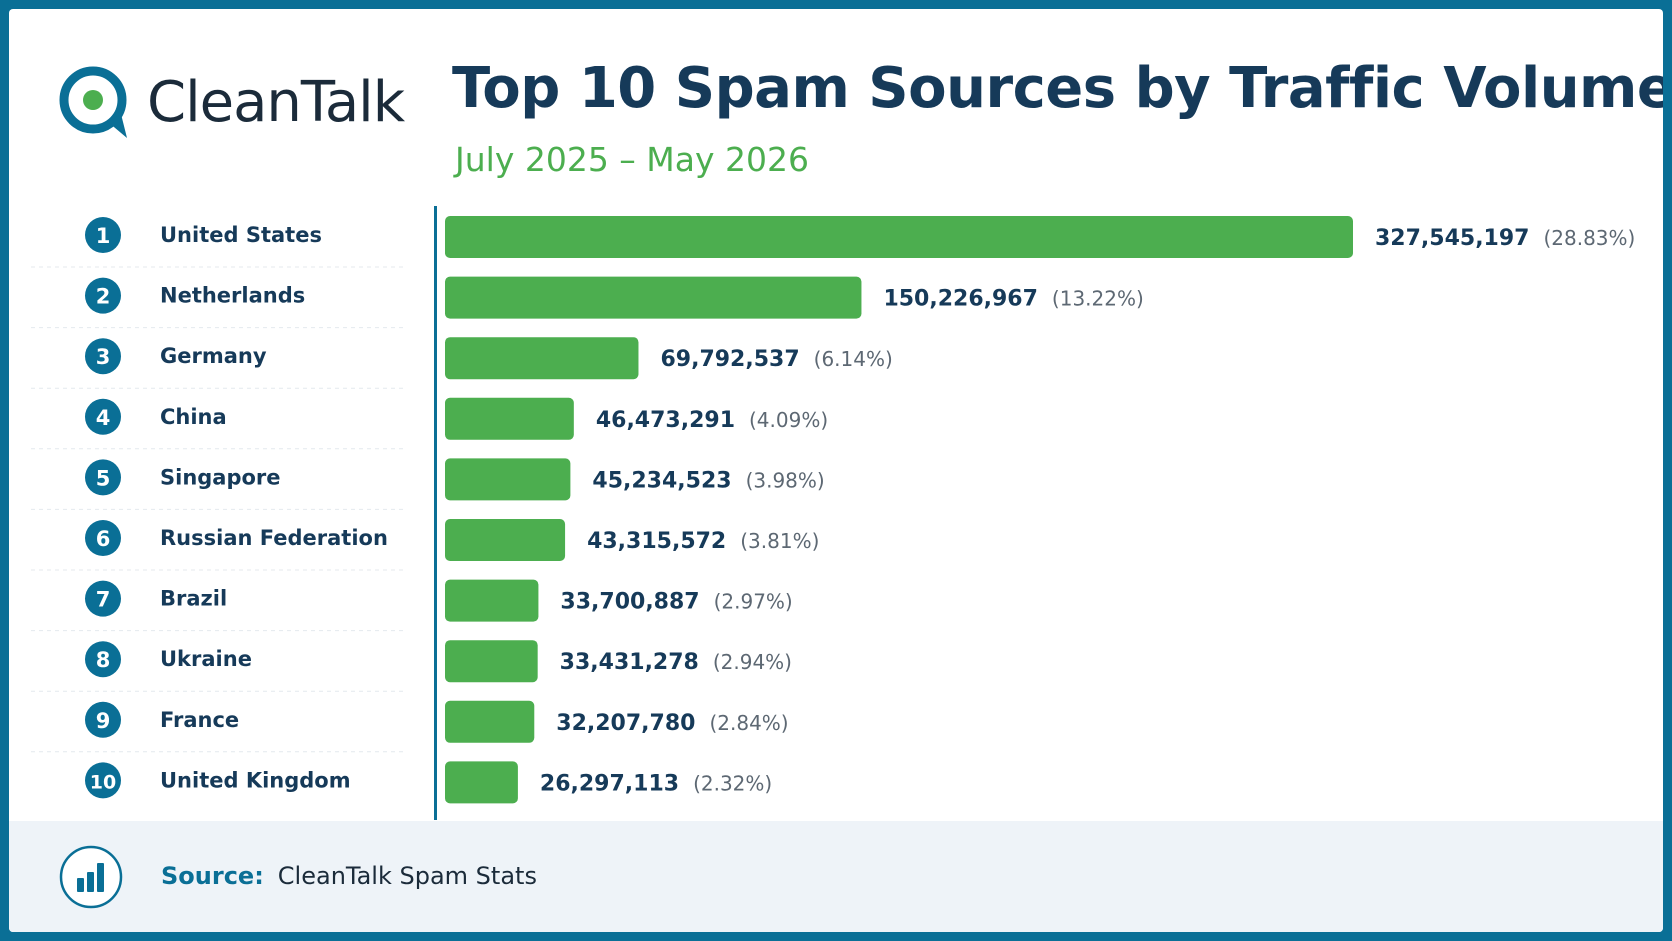 The width and height of the screenshot is (1672, 941). What do you see at coordinates (729, 359) in the screenshot?
I see `value-label: 69,792,537` at bounding box center [729, 359].